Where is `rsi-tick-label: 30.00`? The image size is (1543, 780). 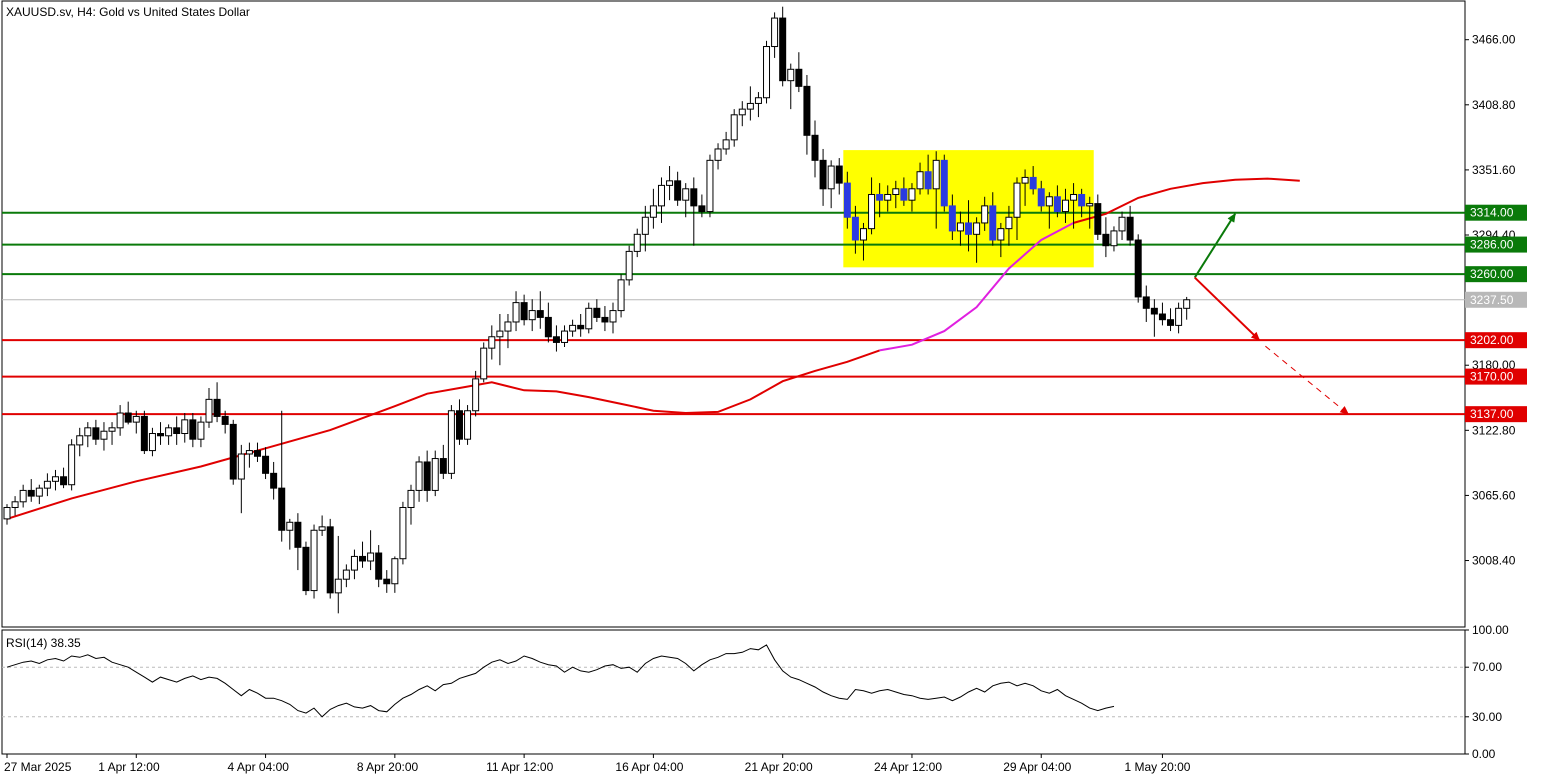
rsi-tick-label: 30.00 is located at coordinates (1487, 717).